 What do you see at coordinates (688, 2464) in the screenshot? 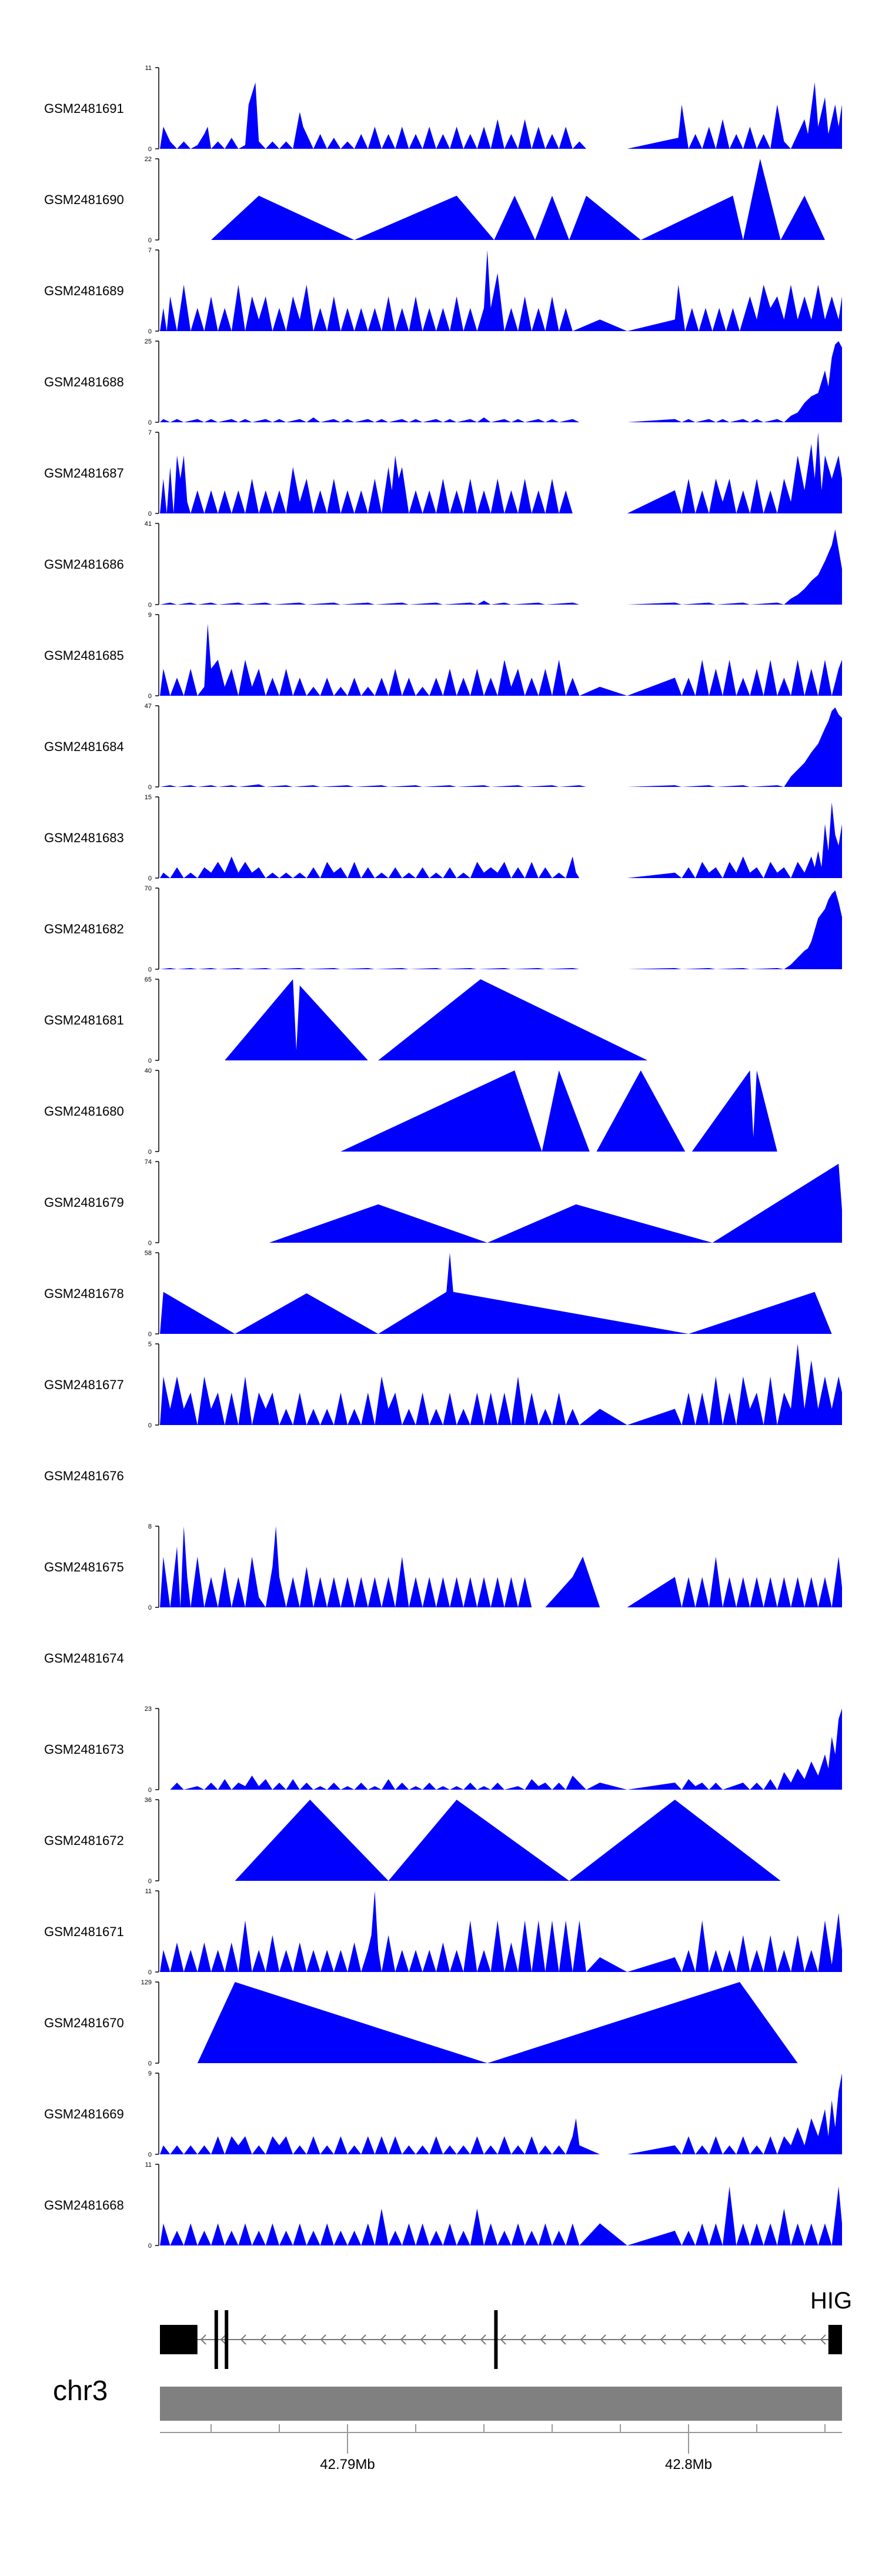
I see `coordinate-label: 42.8Mb` at bounding box center [688, 2464].